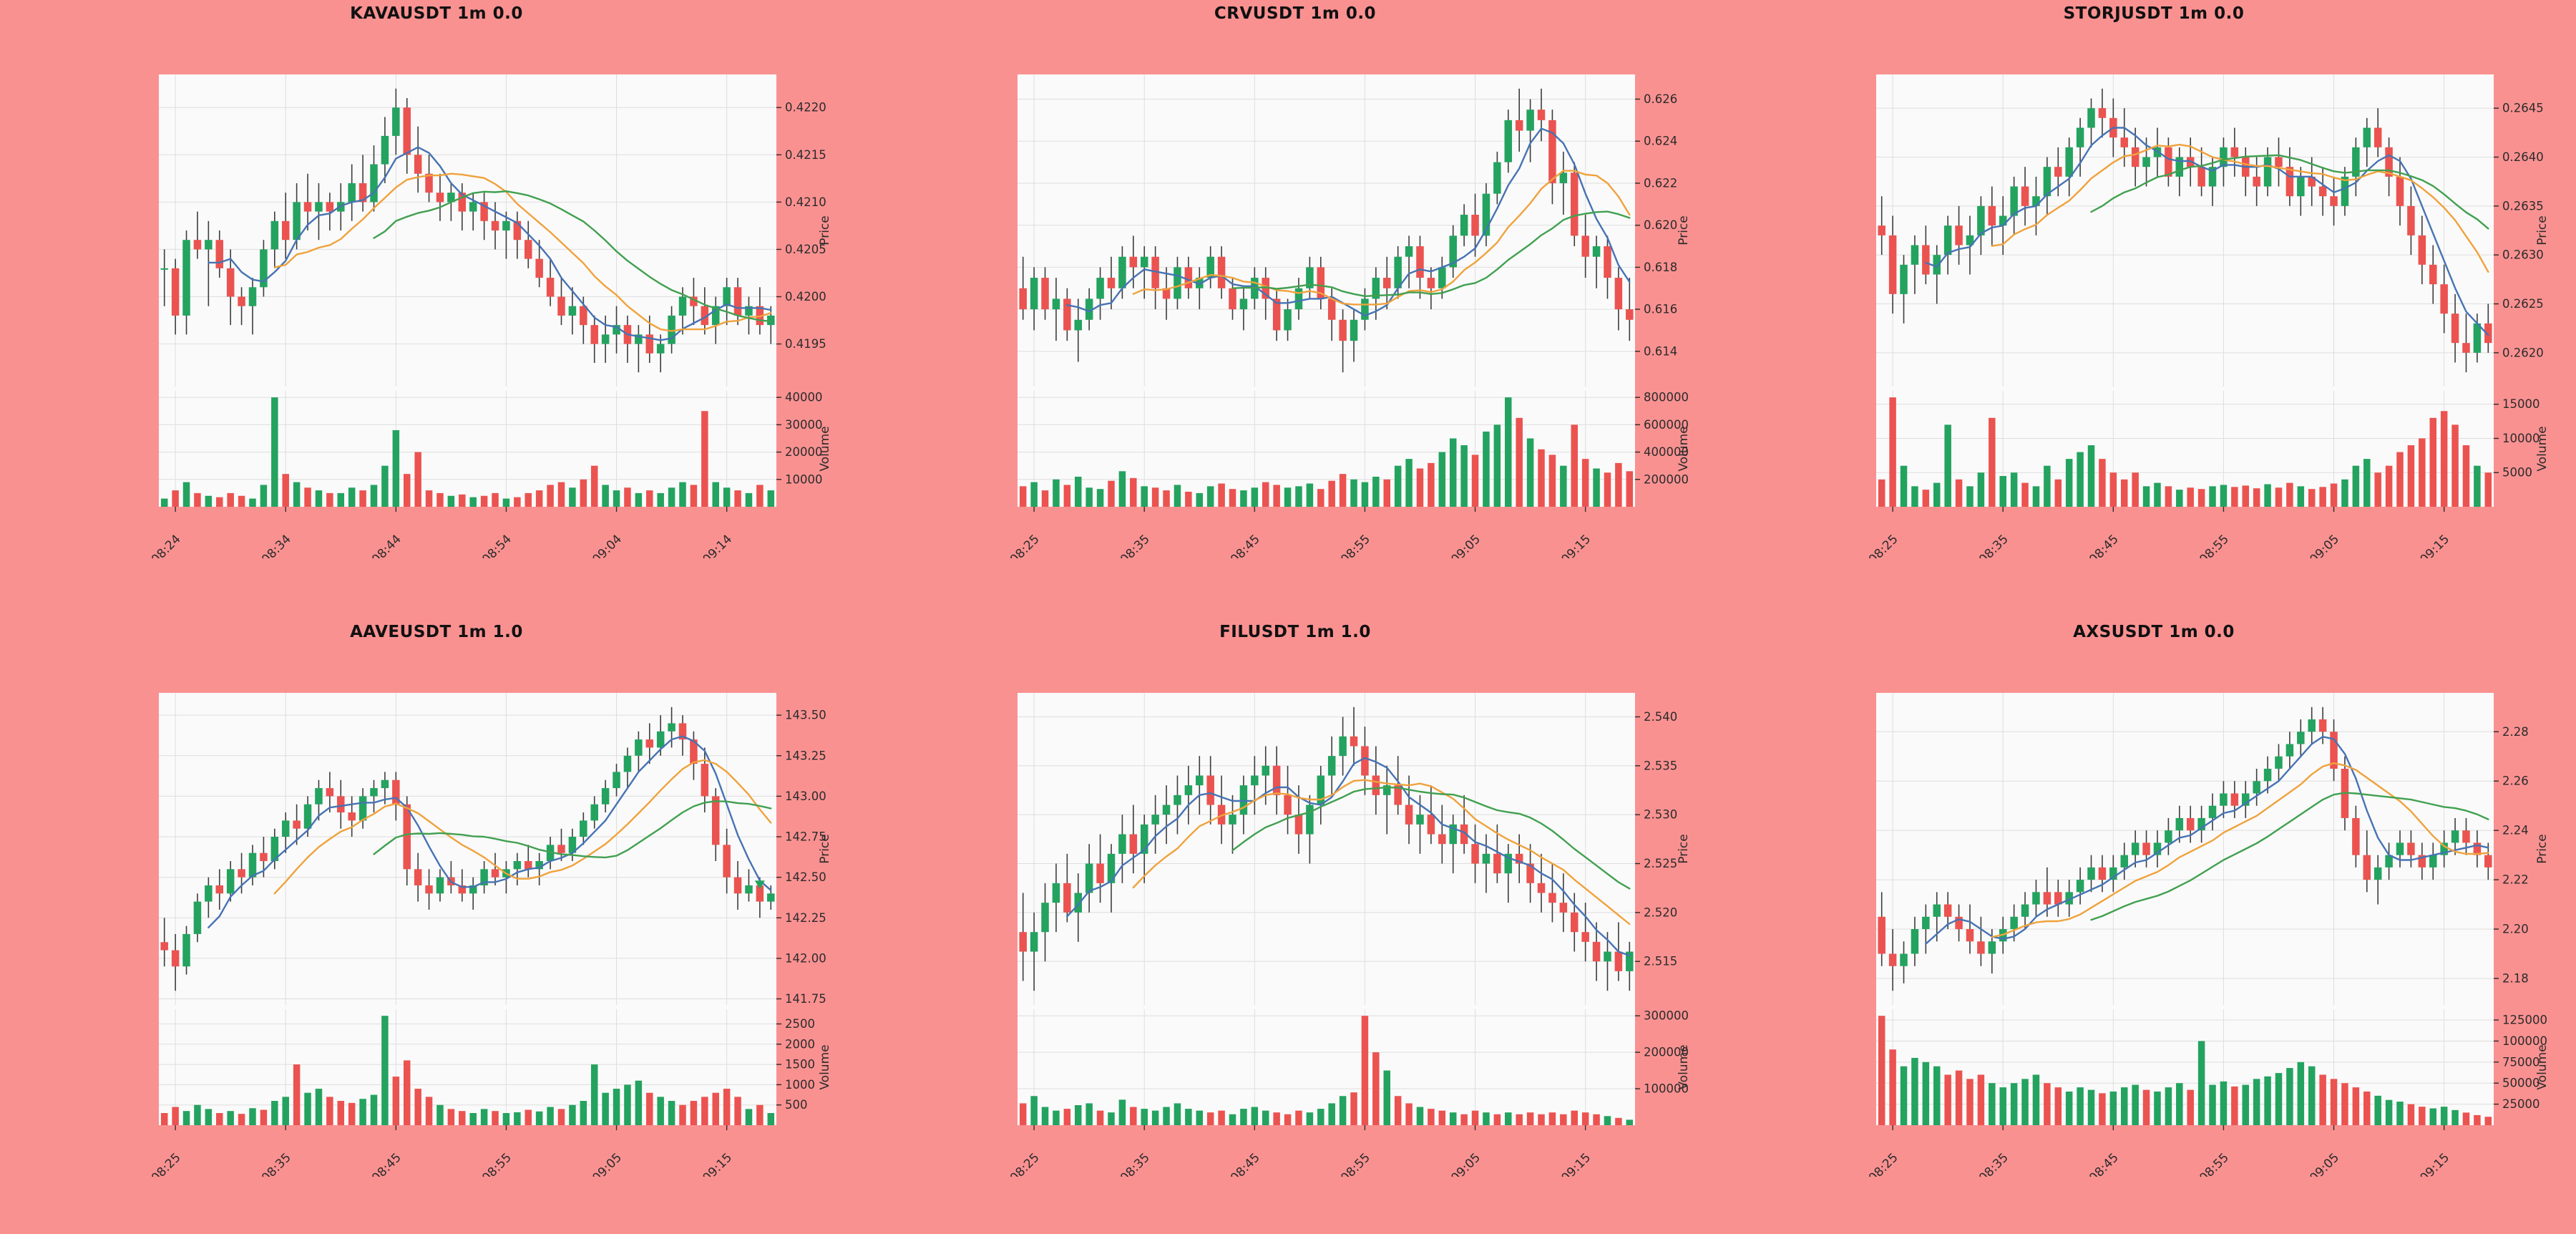 The height and width of the screenshot is (1234, 2576). I want to click on svg-text: 400000, so click(1666, 452).